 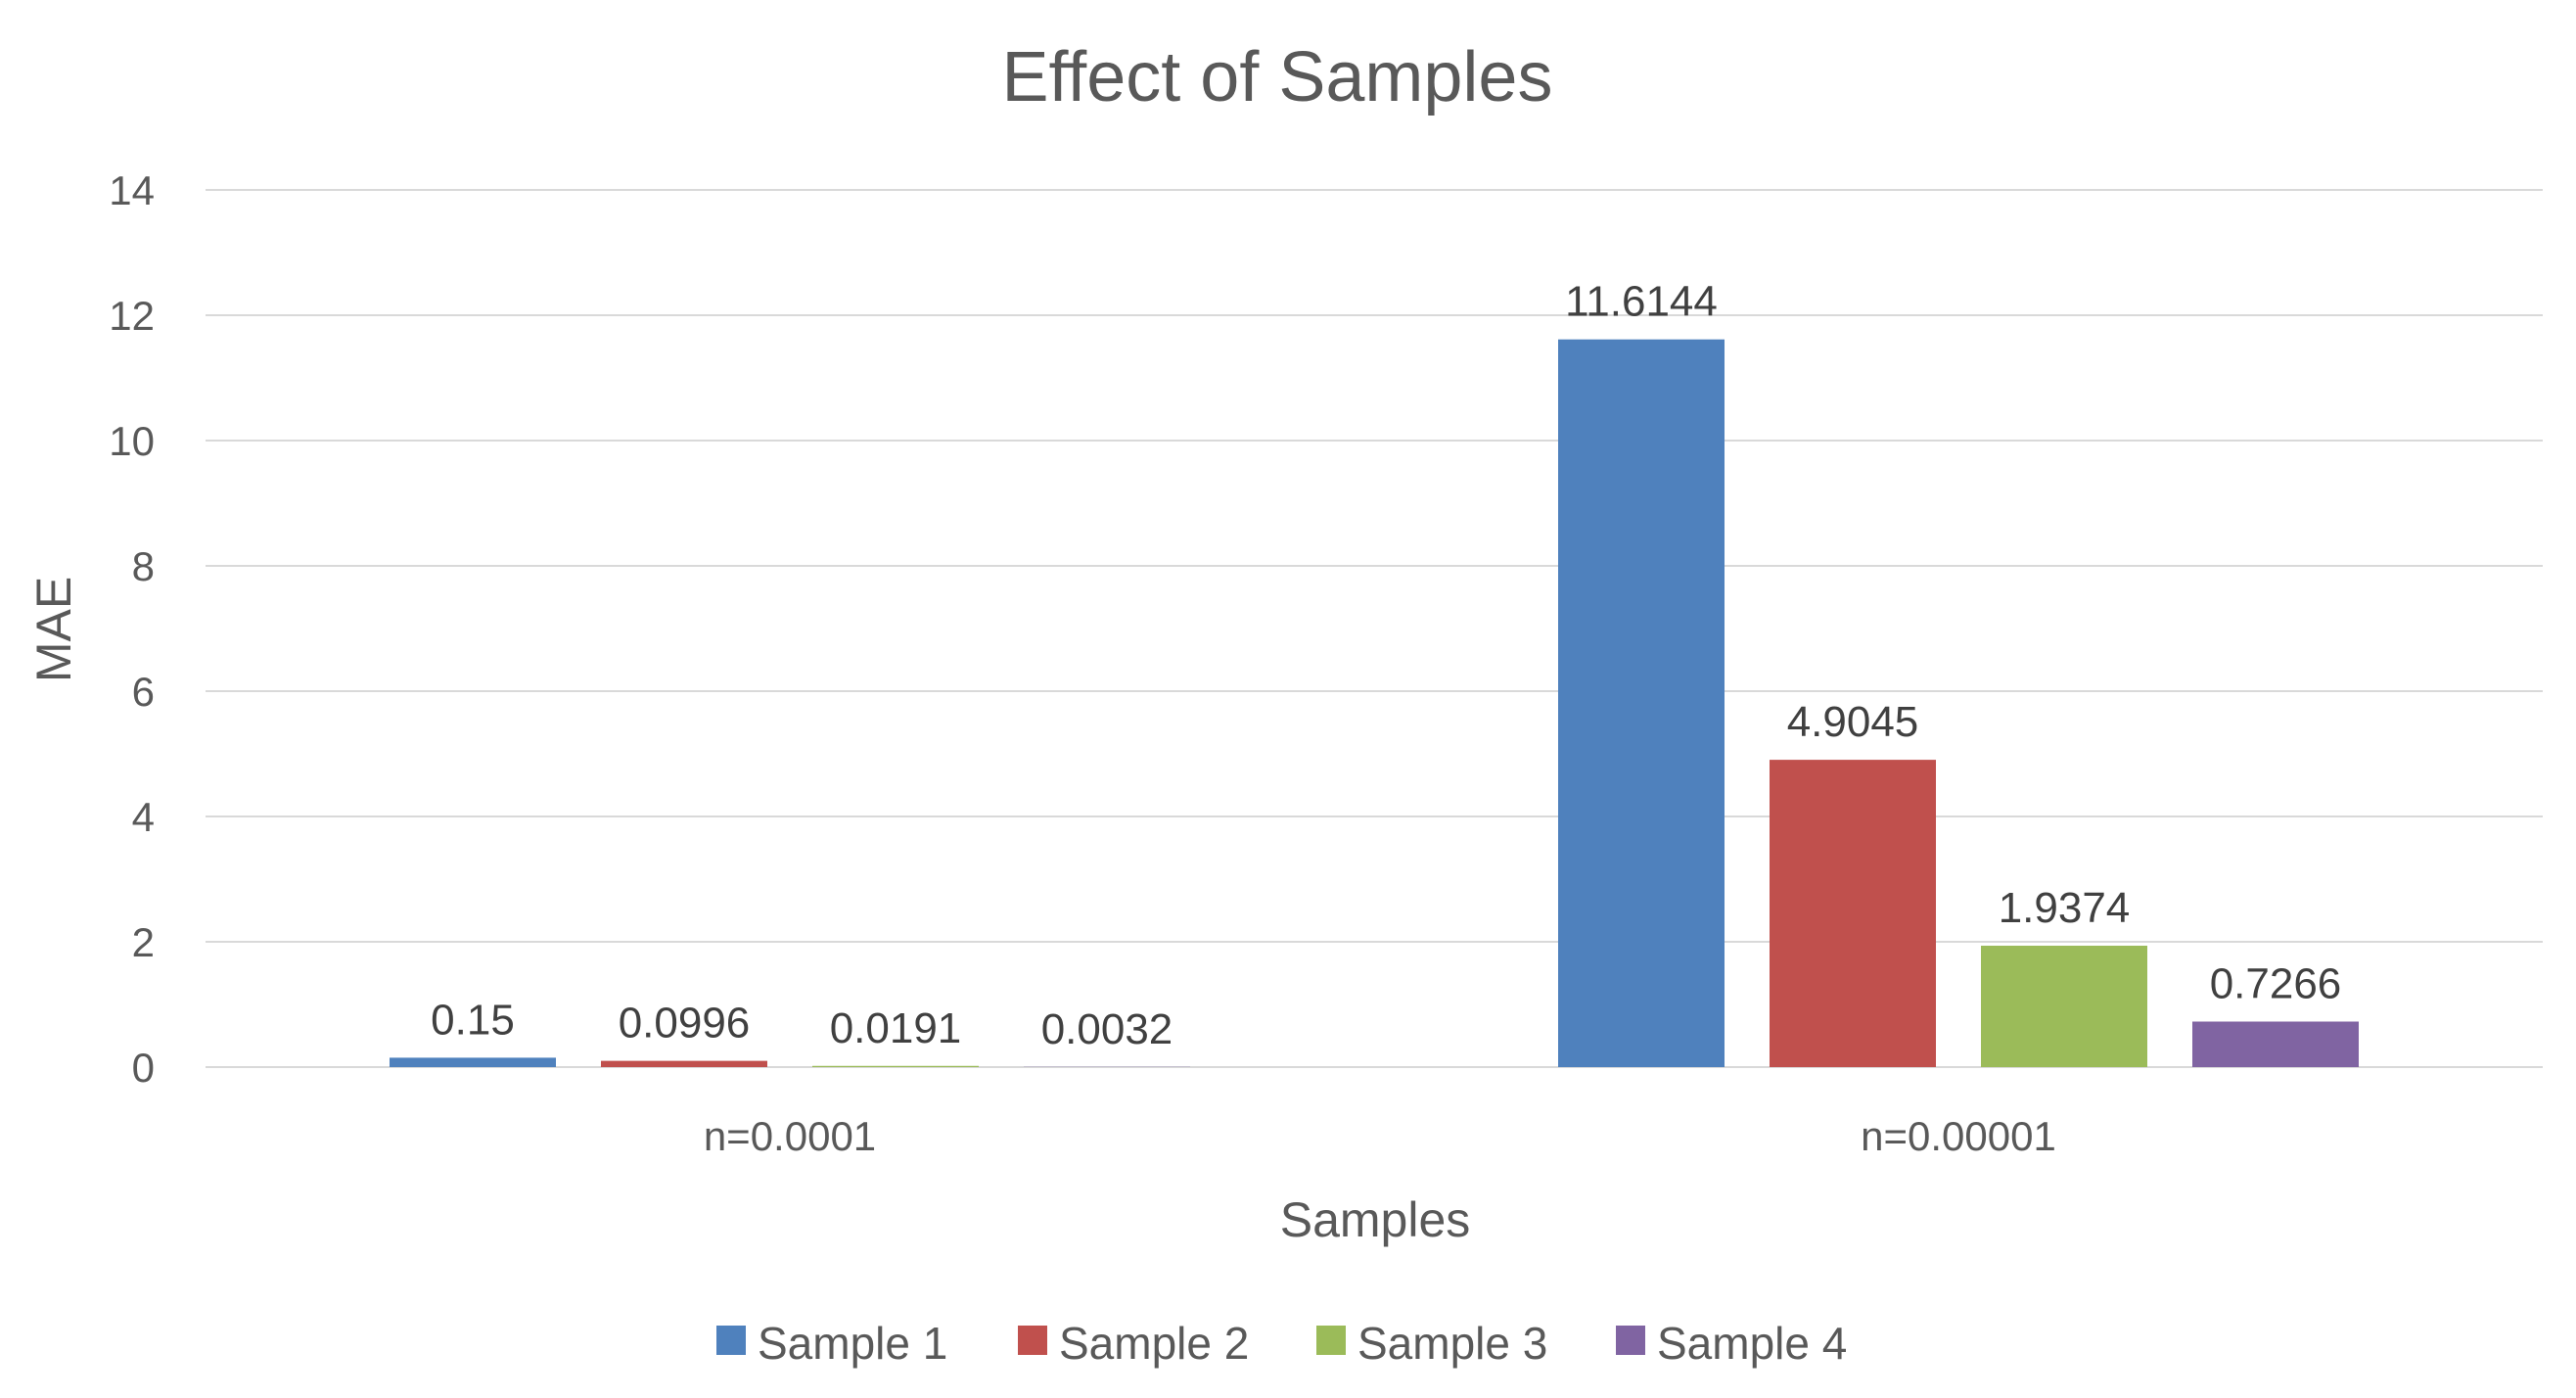 What do you see at coordinates (143, 566) in the screenshot?
I see `y-tick-label-8: 8` at bounding box center [143, 566].